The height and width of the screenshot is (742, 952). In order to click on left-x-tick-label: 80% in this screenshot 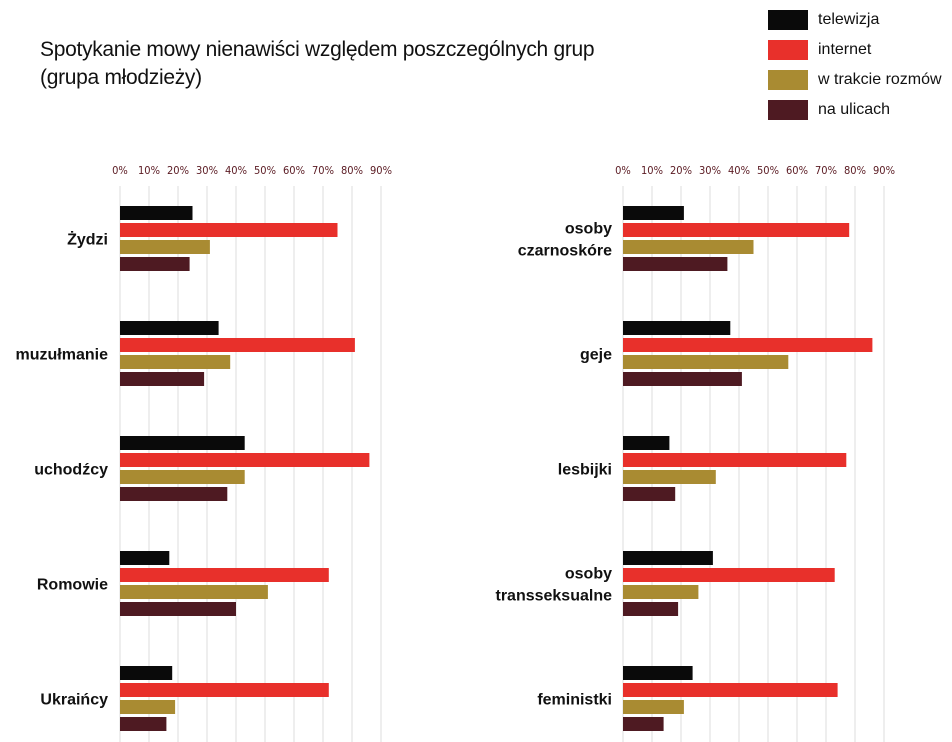, I will do `click(352, 170)`.